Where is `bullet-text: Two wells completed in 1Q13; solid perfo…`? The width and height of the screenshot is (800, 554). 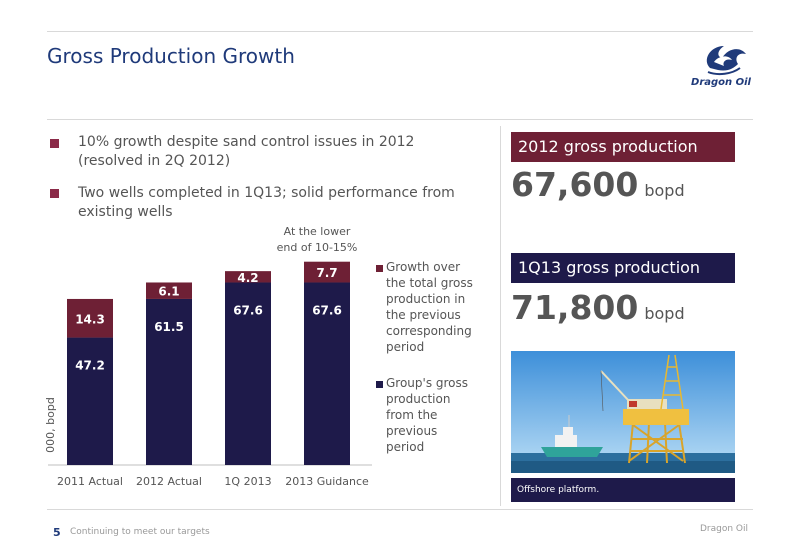 bullet-text: Two wells completed in 1Q13; solid perfo… is located at coordinates (266, 202).